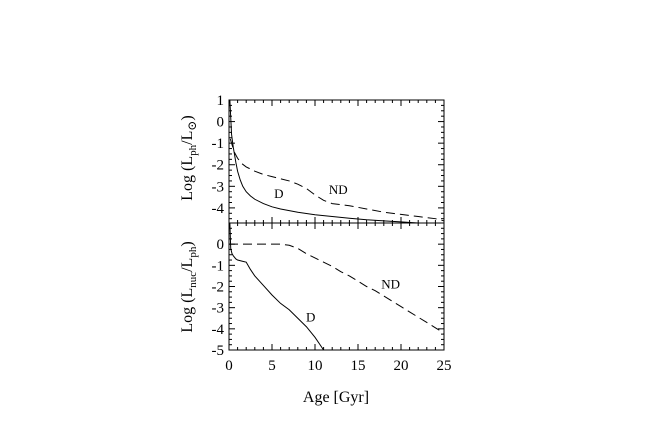 This screenshot has height=439, width=648. What do you see at coordinates (187, 138) in the screenshot?
I see `top-ylabel-mid: /L` at bounding box center [187, 138].